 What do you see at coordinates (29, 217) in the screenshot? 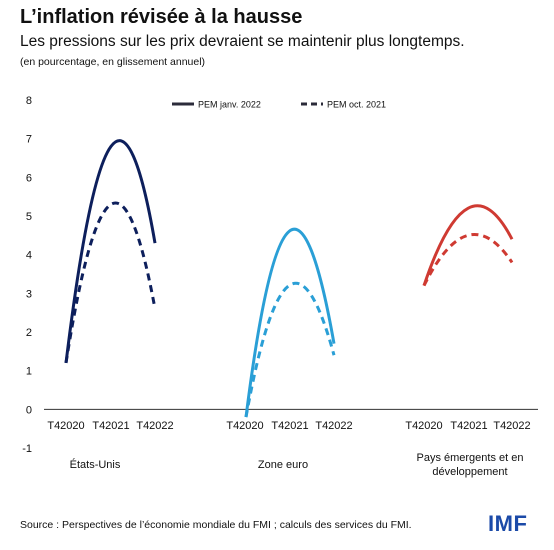
I see `y-tick-label: 5` at bounding box center [29, 217].